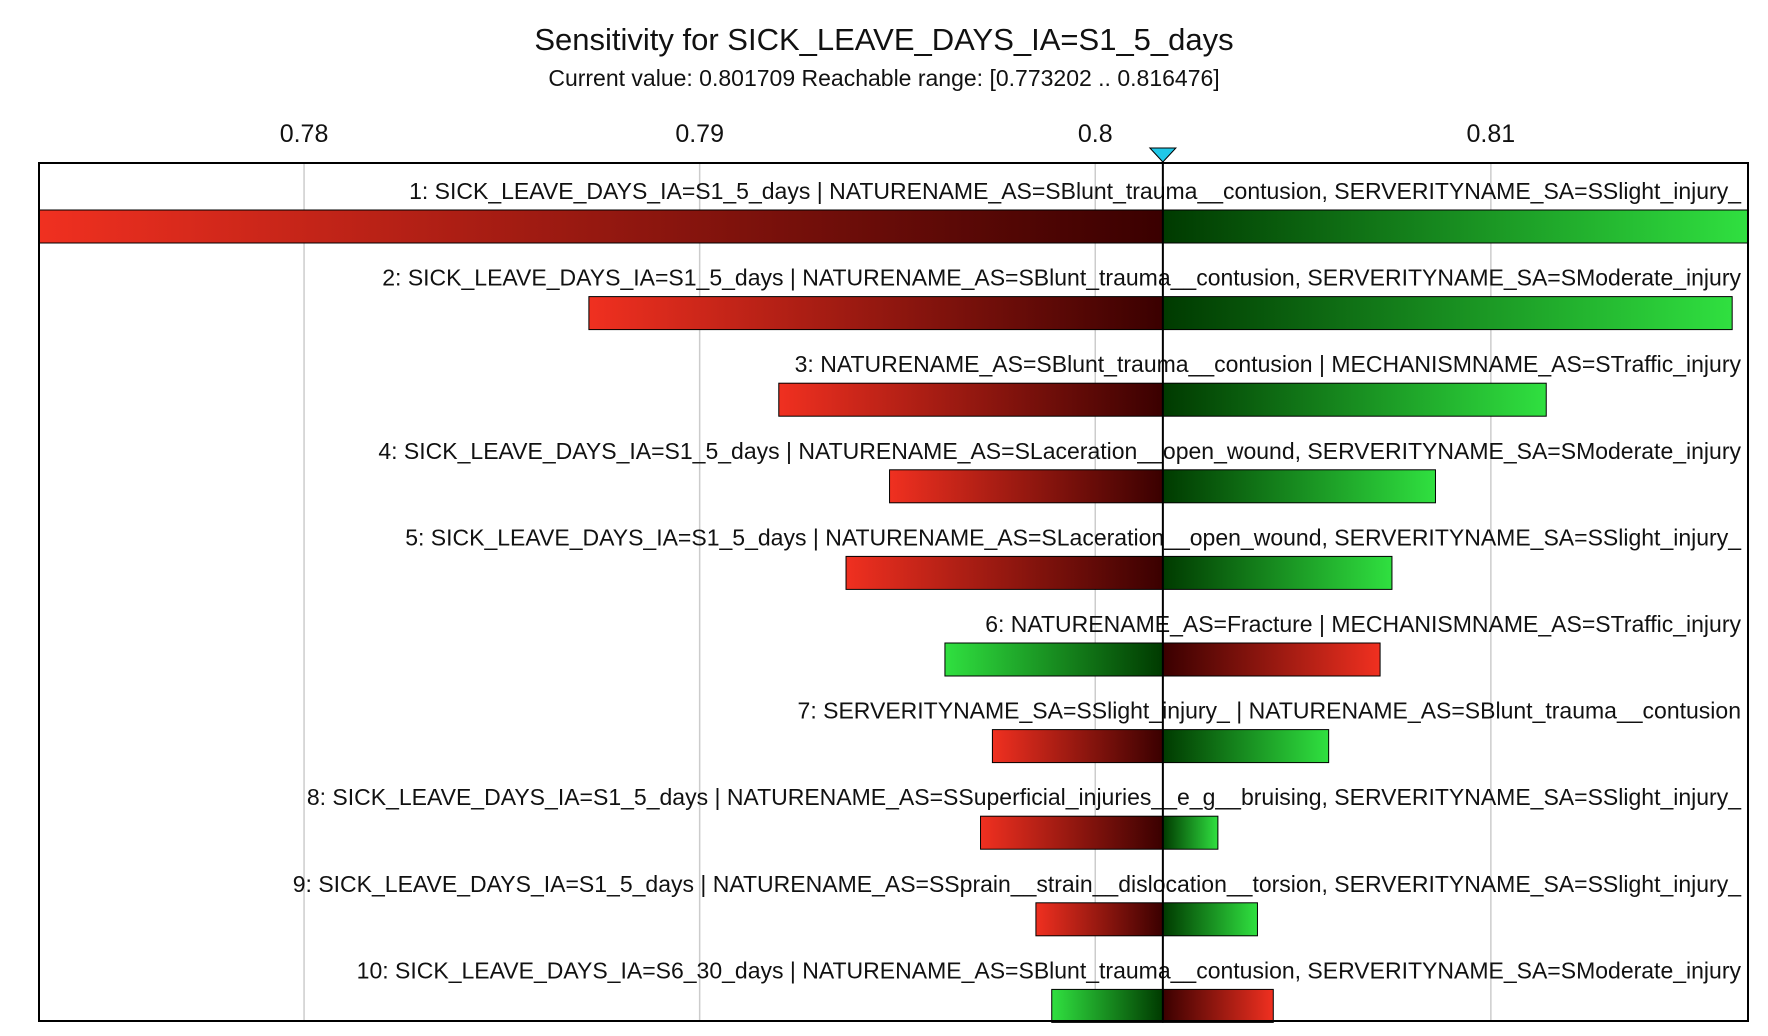 The image size is (1768, 1036). I want to click on x-tick-label-0: 0.78, so click(304, 134).